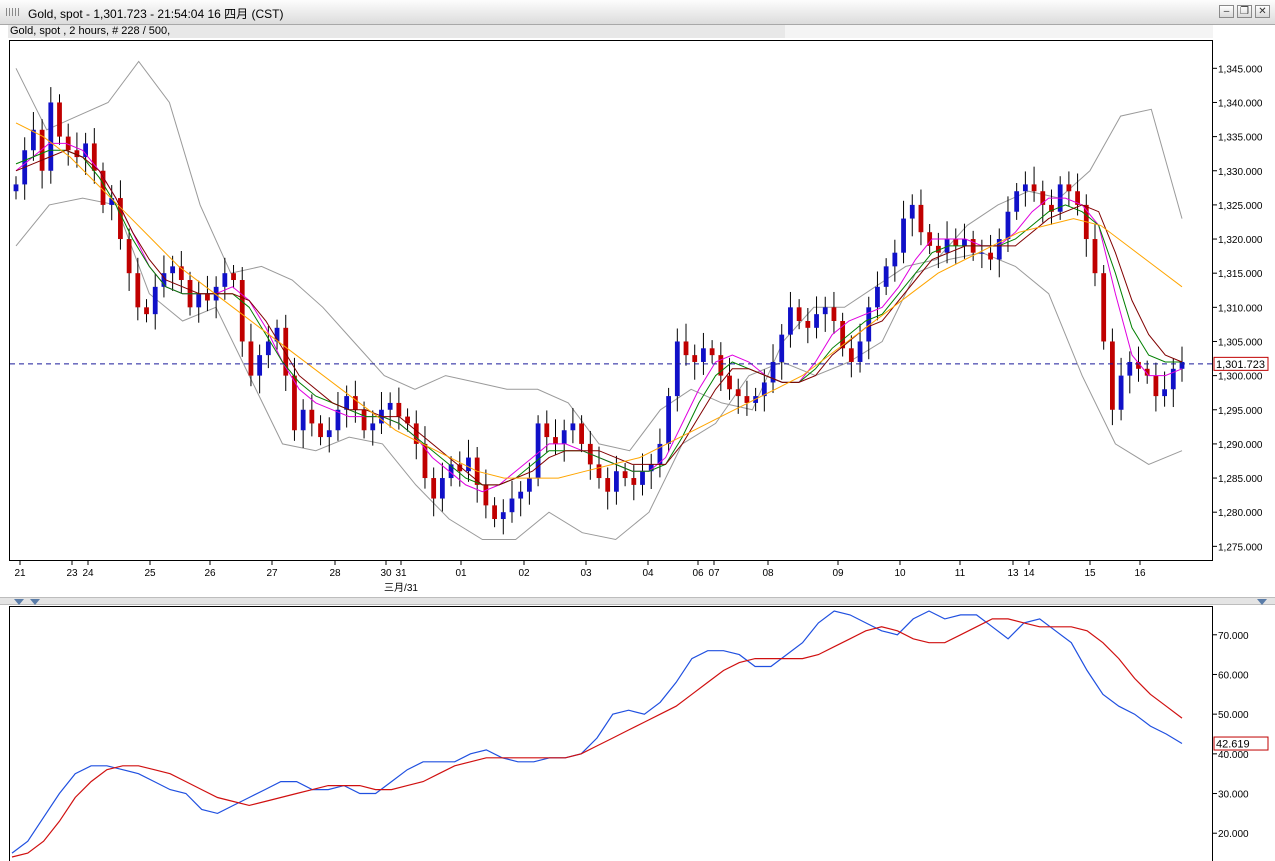 The width and height of the screenshot is (1275, 861). I want to click on x-tick-label: 11, so click(960, 573).